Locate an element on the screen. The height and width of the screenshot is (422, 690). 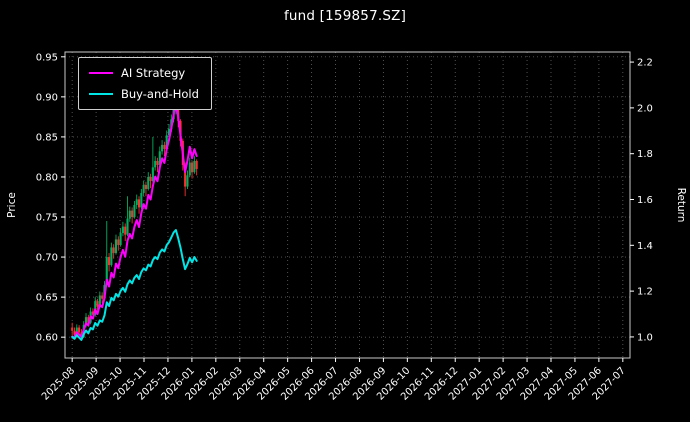
left-tick-label: 0.70 is located at coordinates (47, 258).